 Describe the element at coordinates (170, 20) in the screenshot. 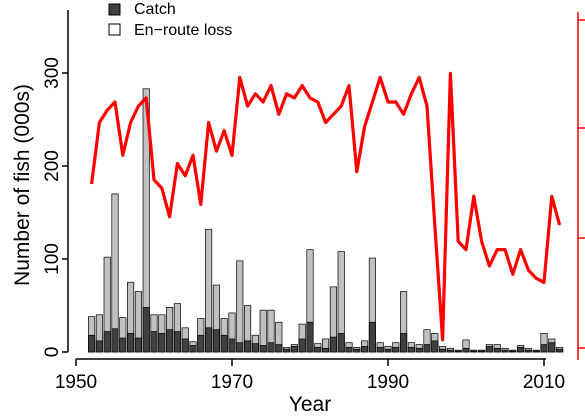

I see `legend: Catch En−route loss` at that location.